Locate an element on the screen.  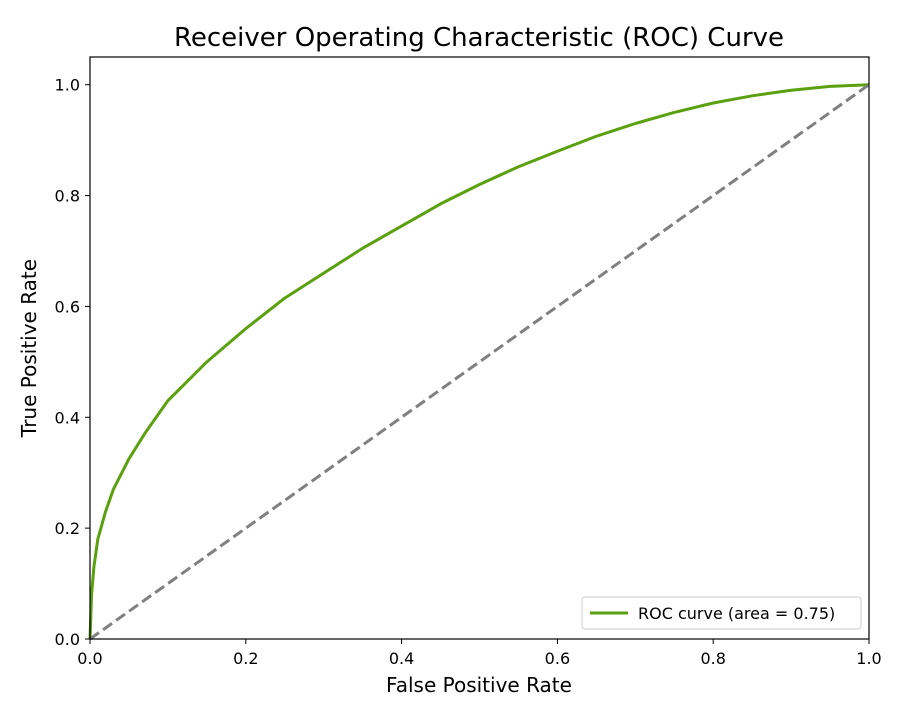
y-tick-label: 1.0 is located at coordinates (67, 85).